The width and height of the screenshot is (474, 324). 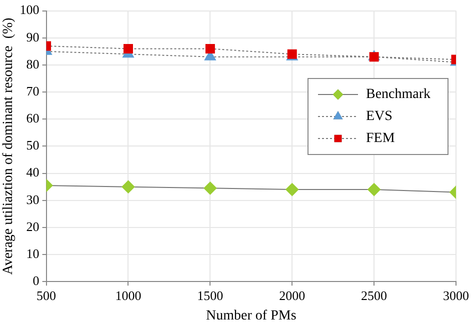 I want to click on y-tick-label: 10, so click(x=33, y=253).